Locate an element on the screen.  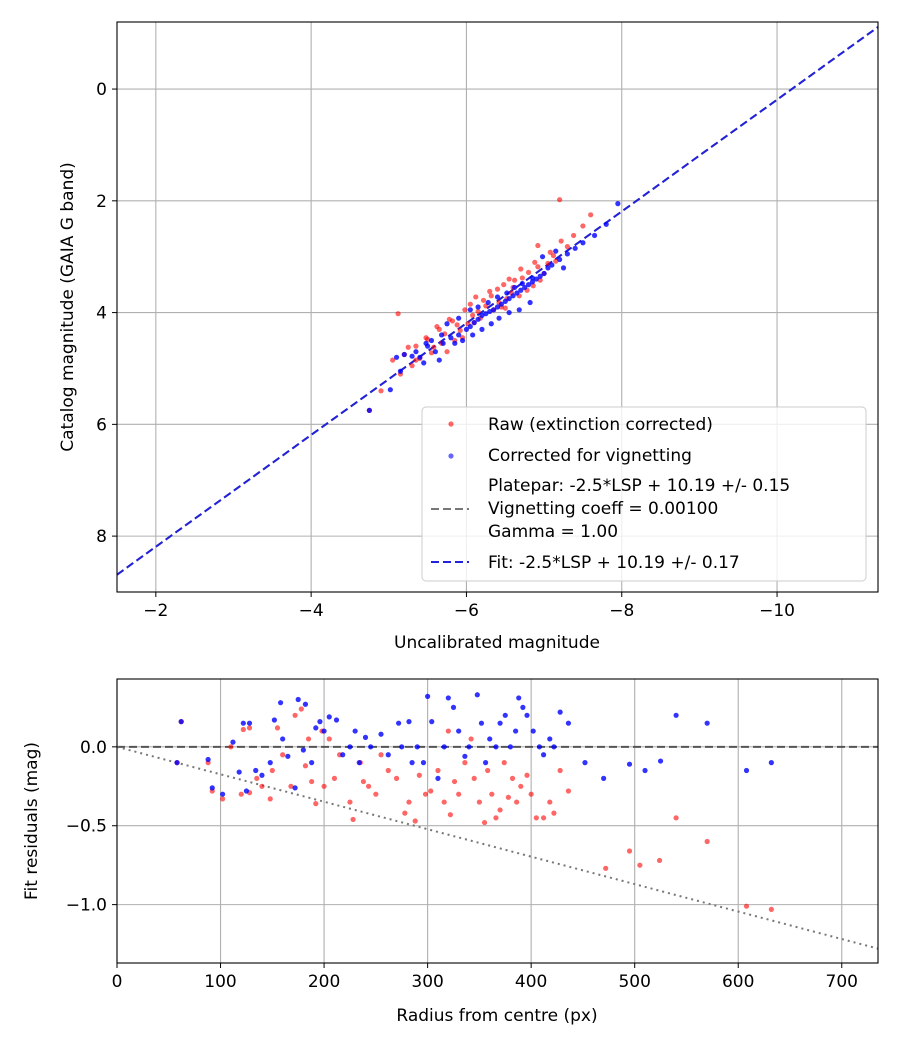
x-tick-label: −2 is located at coordinates (155, 611).